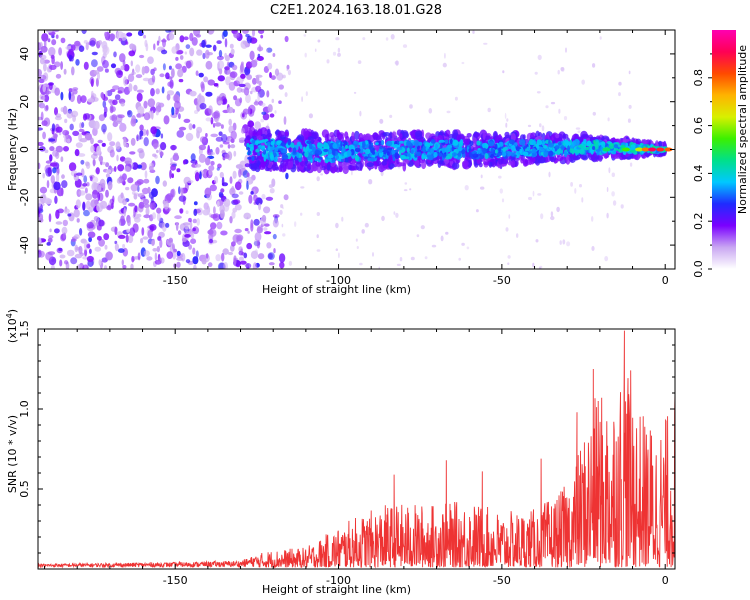 The width and height of the screenshot is (750, 600). I want to click on colorbar-tick-label: 0.6, so click(698, 126).